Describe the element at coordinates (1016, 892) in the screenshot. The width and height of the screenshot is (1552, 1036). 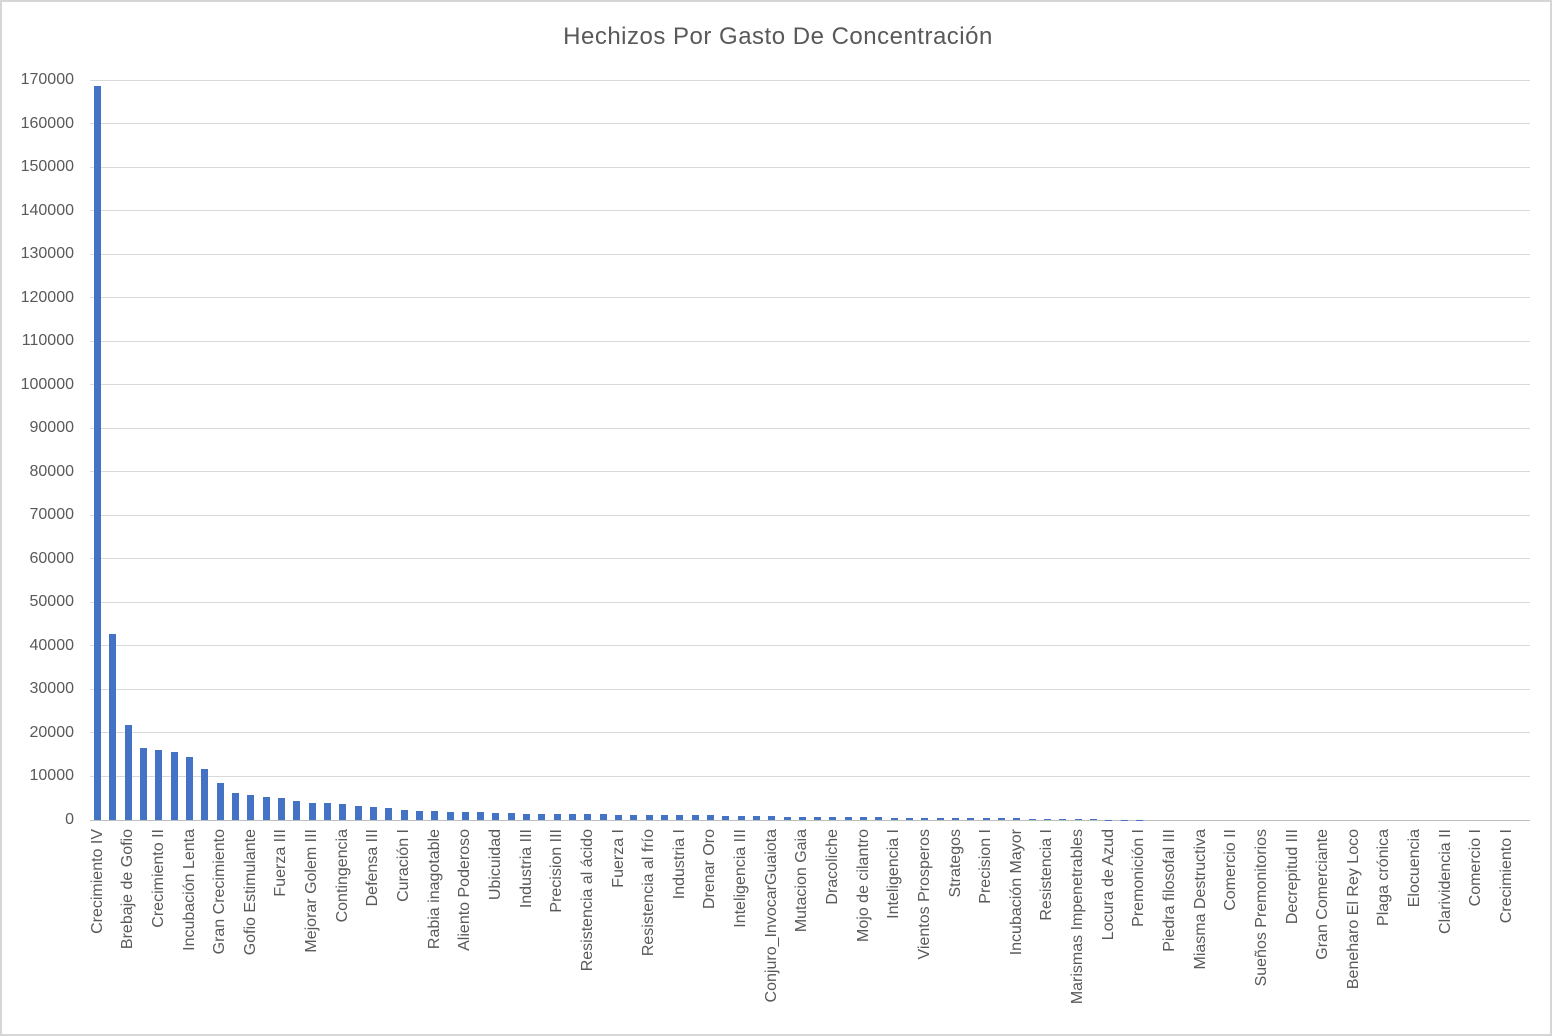
I see `x-tick-label: Incubación Mayor` at that location.